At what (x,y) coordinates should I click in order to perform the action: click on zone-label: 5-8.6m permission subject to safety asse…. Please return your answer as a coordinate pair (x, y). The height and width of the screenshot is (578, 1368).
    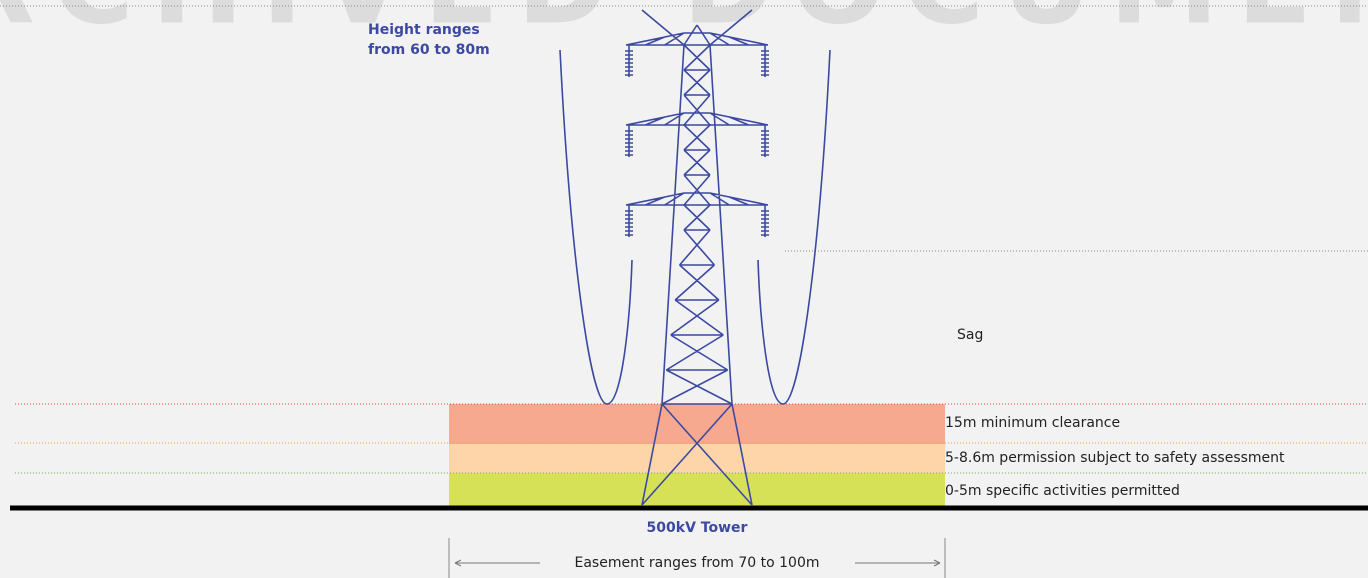
    Looking at the image, I should click on (1115, 458).